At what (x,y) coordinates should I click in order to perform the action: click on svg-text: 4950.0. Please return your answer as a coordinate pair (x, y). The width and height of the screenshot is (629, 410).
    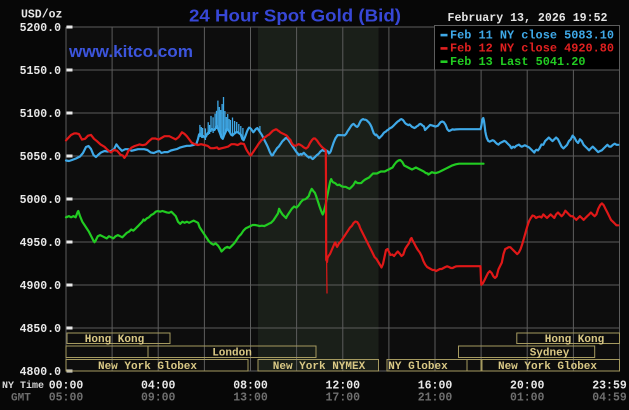
    Looking at the image, I should click on (41, 243).